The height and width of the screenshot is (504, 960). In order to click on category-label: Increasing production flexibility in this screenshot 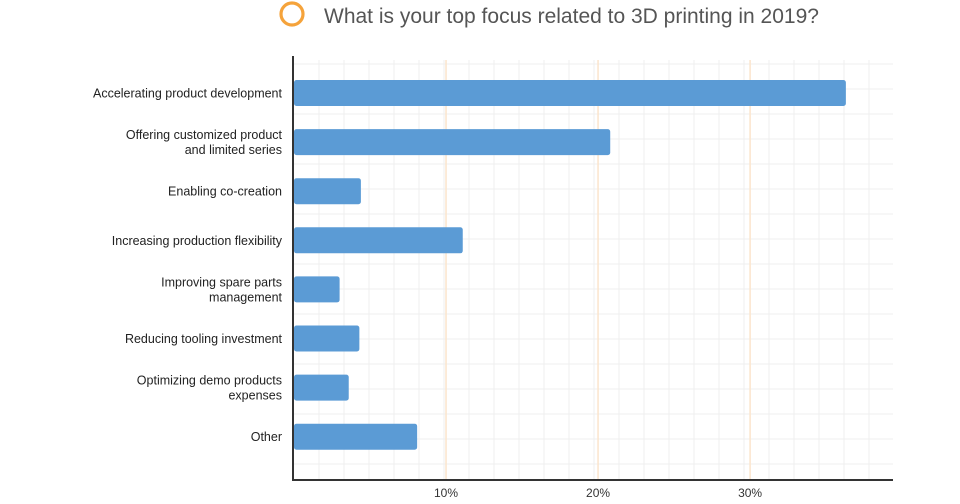, I will do `click(197, 241)`.